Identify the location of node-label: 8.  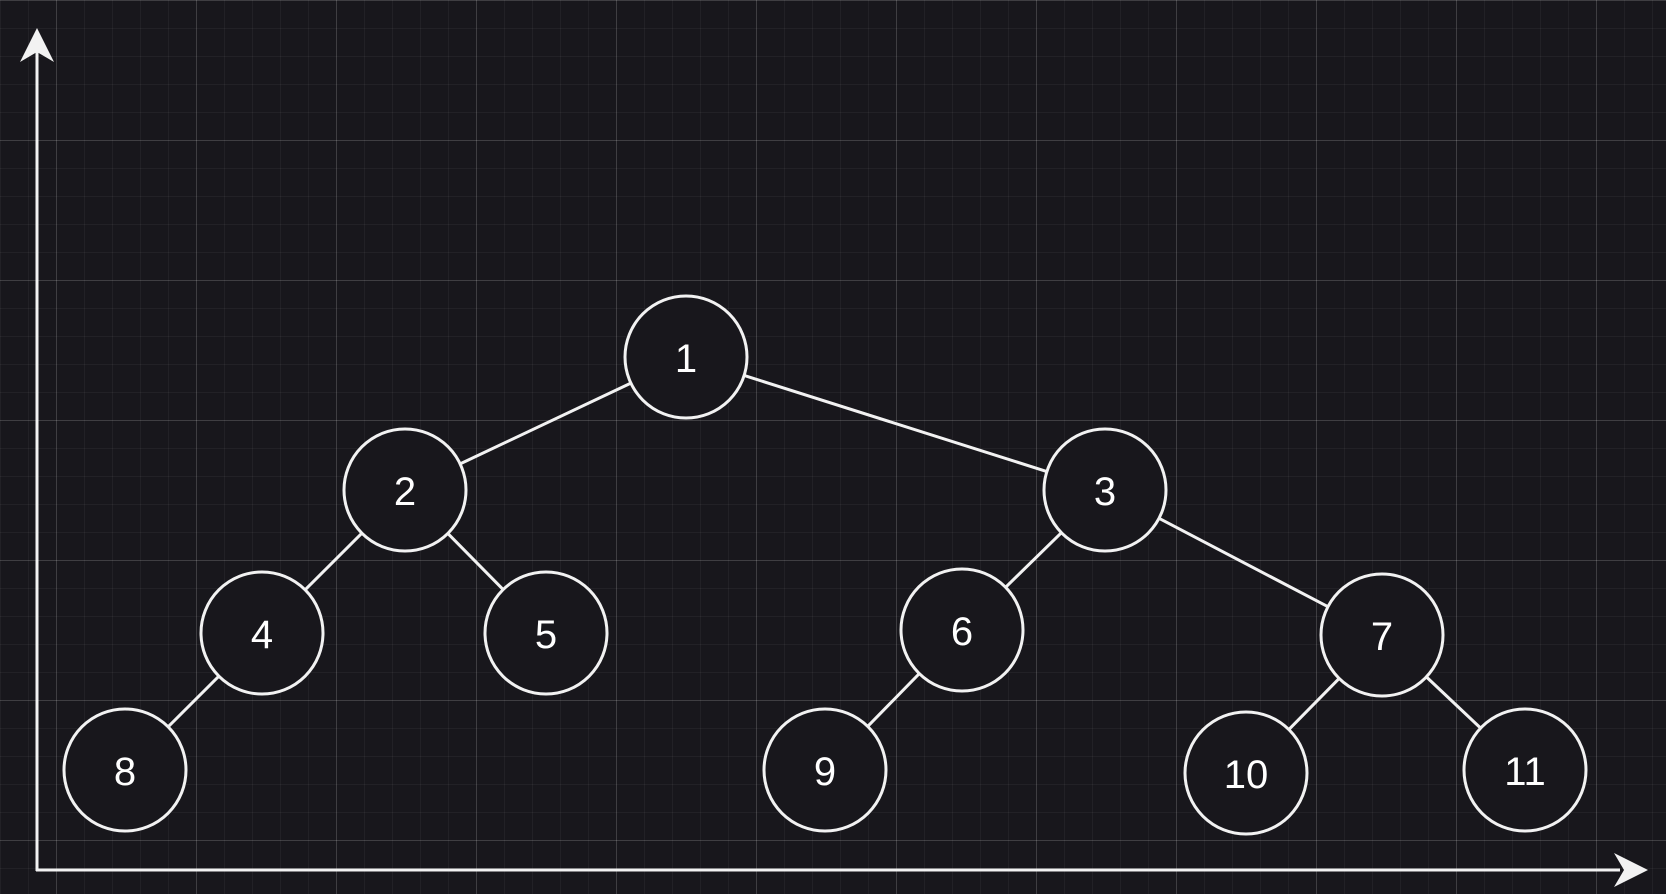
(125, 772).